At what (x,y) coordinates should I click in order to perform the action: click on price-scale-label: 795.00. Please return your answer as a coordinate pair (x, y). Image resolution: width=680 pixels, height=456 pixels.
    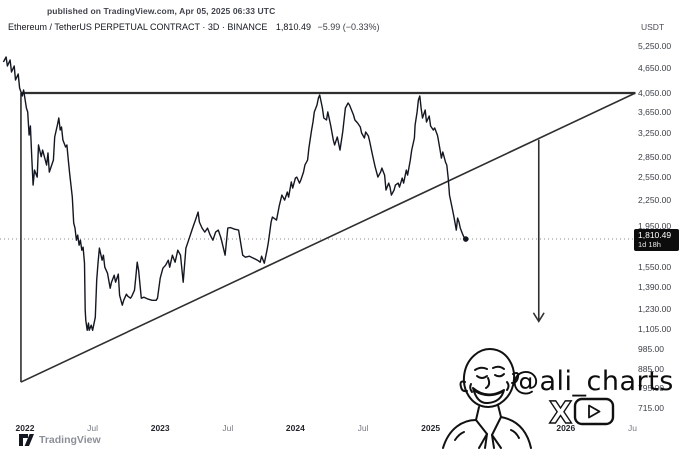
    Looking at the image, I should click on (651, 388).